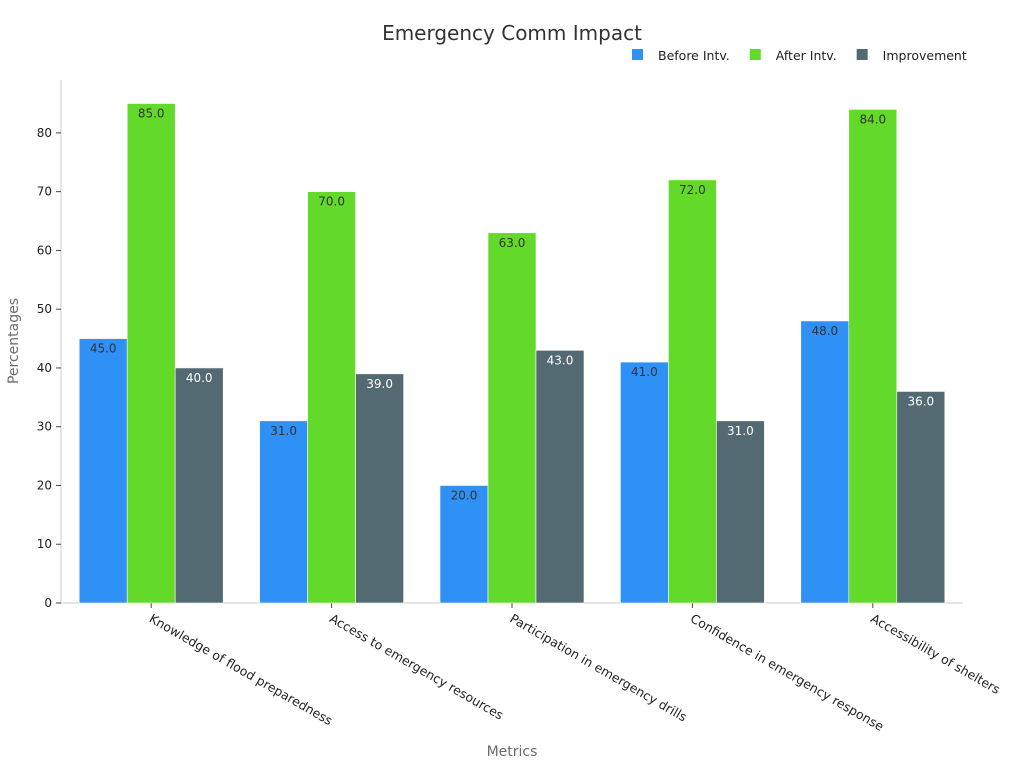  What do you see at coordinates (44, 427) in the screenshot?
I see `y-tick-label: 30` at bounding box center [44, 427].